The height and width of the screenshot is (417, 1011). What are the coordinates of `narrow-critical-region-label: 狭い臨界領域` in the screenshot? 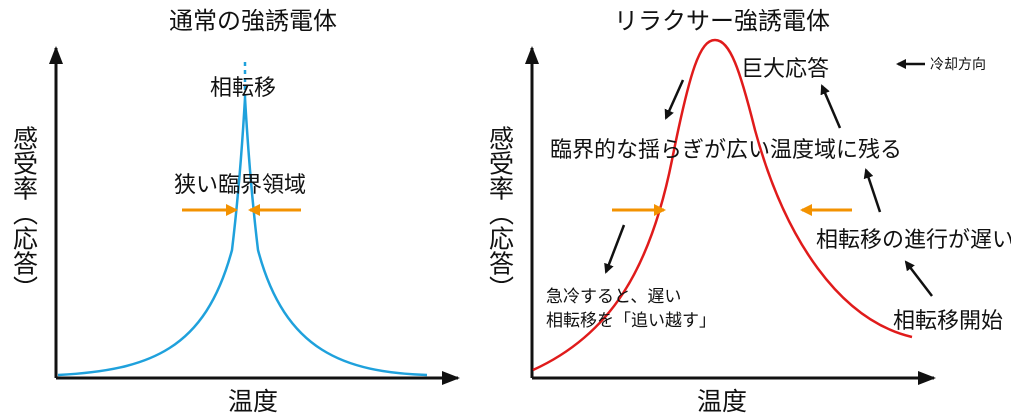 It's located at (240, 185).